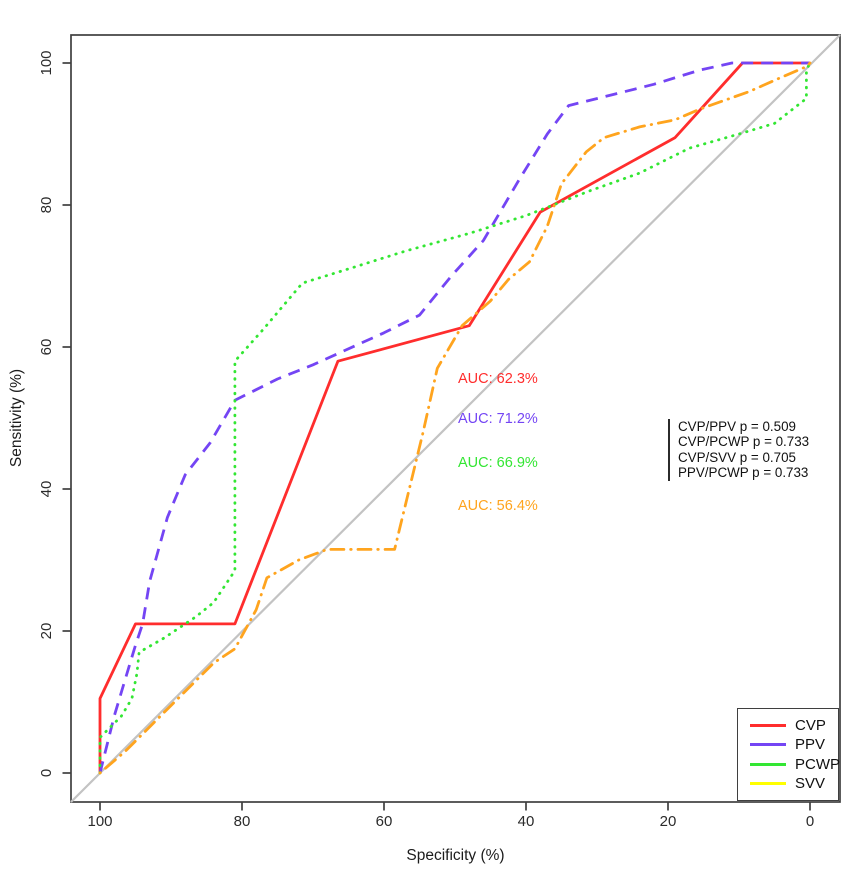 The image size is (865, 874). What do you see at coordinates (498, 506) in the screenshot?
I see `auc-label-svv: AUC: 56.4%` at bounding box center [498, 506].